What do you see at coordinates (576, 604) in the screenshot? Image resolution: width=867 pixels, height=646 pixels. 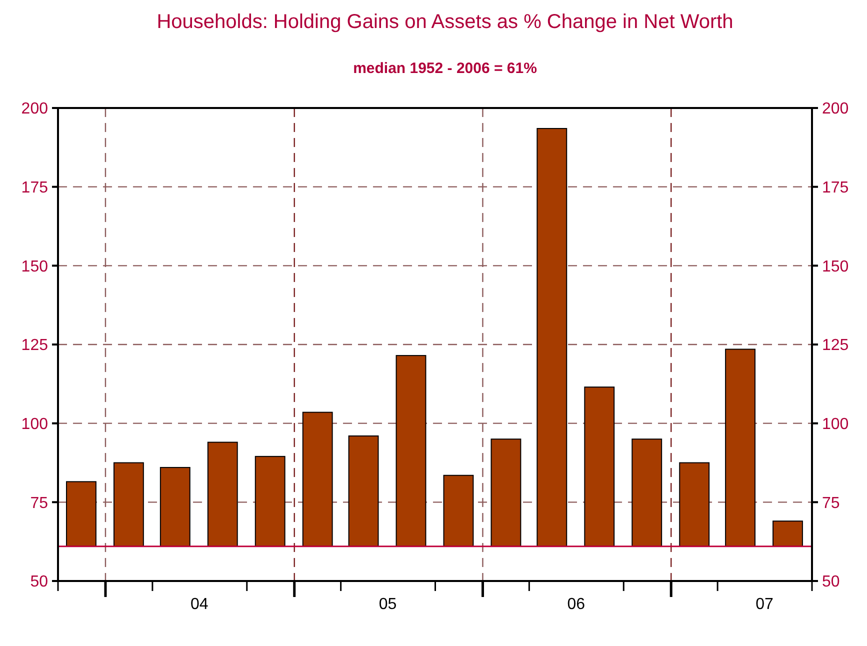 I see `x-tick-label: 06` at bounding box center [576, 604].